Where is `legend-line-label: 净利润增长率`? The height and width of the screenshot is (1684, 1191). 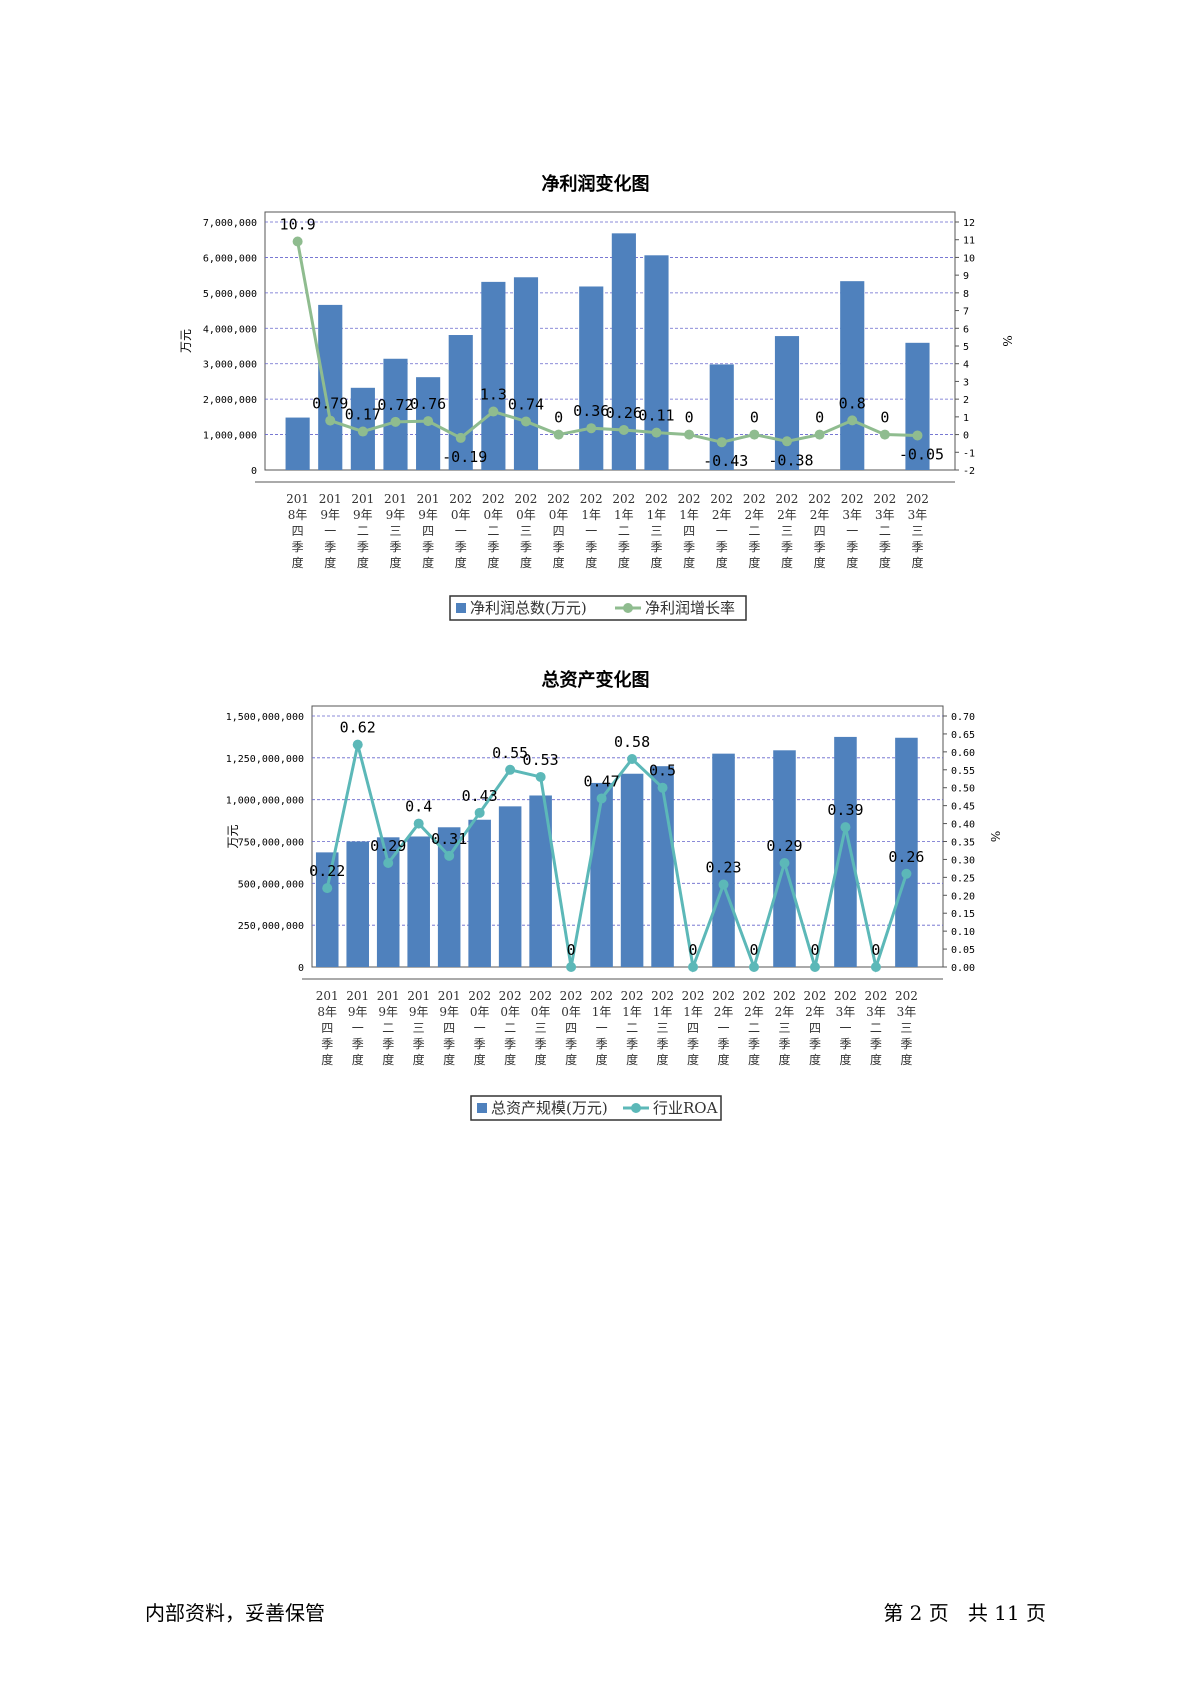 legend-line-label: 净利润增长率 is located at coordinates (690, 608).